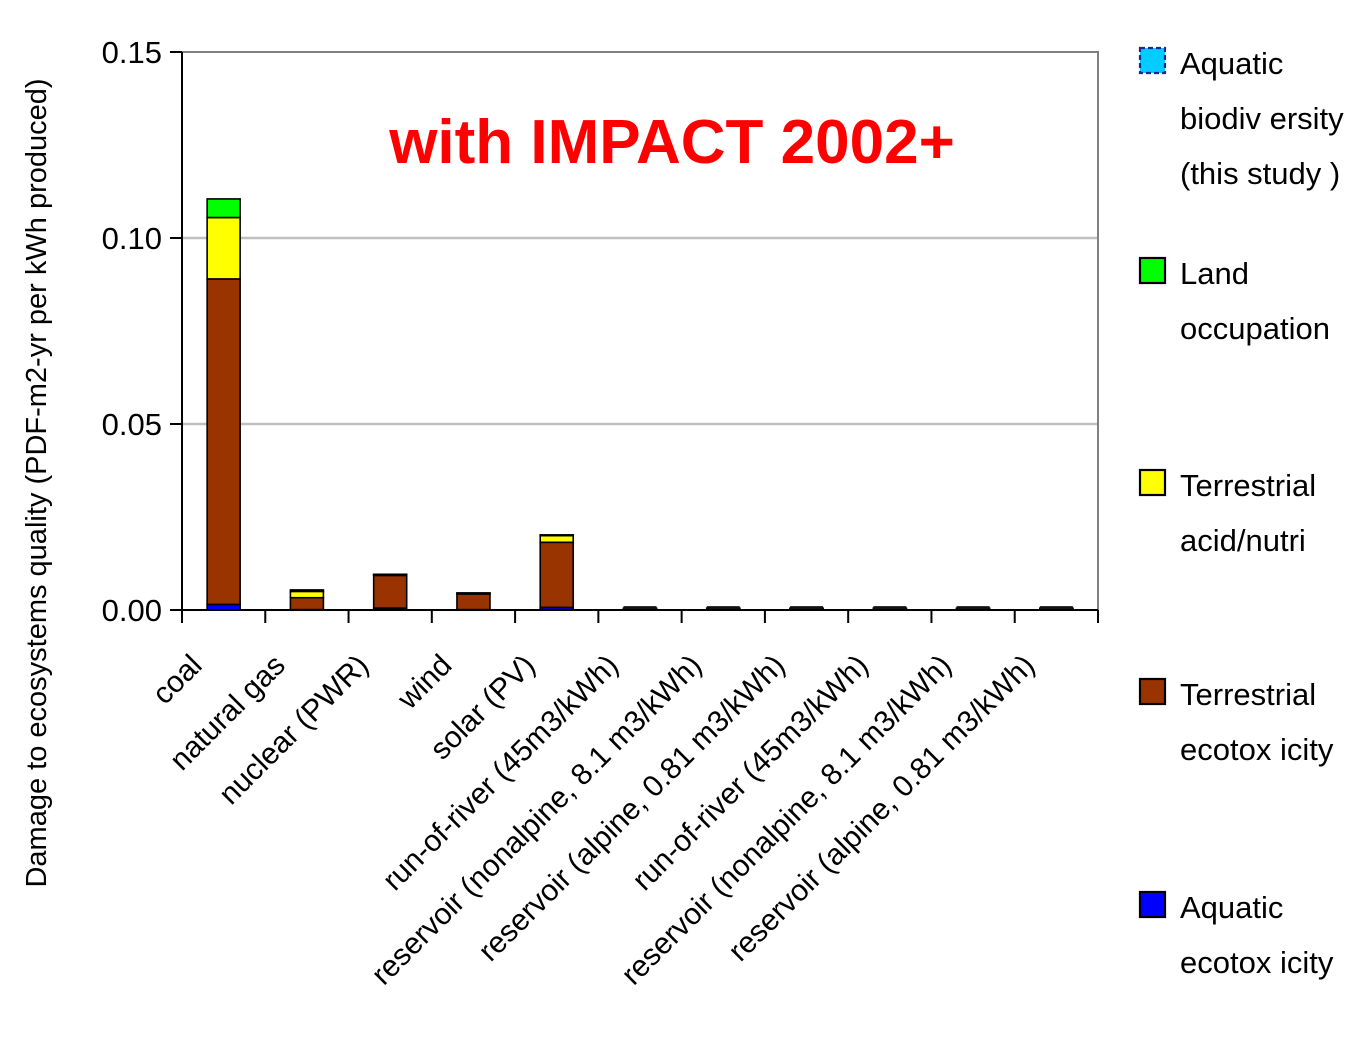  I want to click on y-ticks: 0.00 0.05 0.10 0.15, so click(142, 331).